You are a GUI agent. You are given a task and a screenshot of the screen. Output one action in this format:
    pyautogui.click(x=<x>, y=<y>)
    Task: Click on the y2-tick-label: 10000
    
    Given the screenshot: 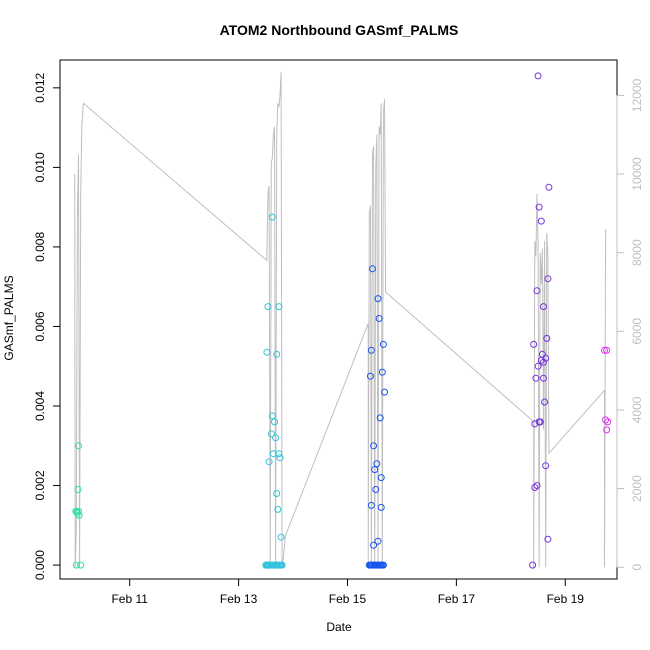 What is the action you would take?
    pyautogui.click(x=637, y=174)
    